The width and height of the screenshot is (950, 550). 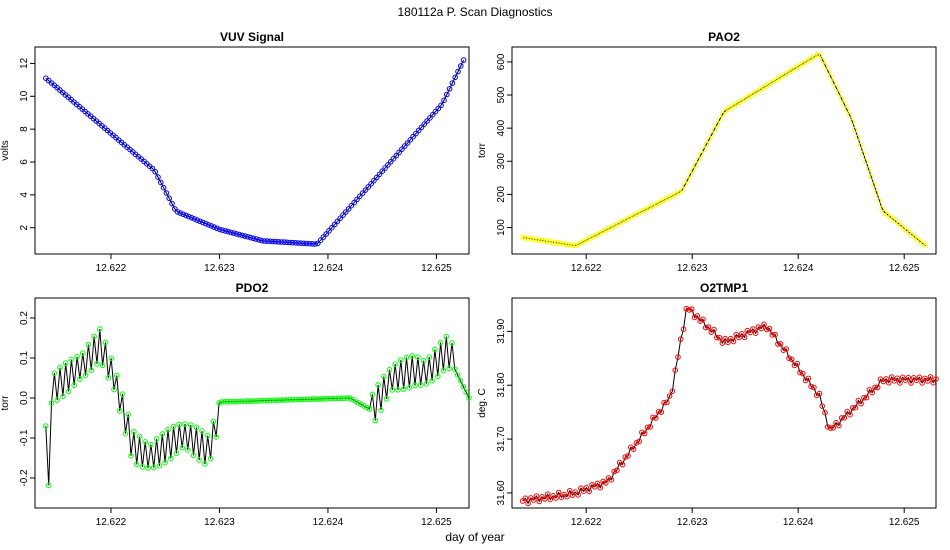 What do you see at coordinates (501, 61) in the screenshot?
I see `y-tick-label: 600` at bounding box center [501, 61].